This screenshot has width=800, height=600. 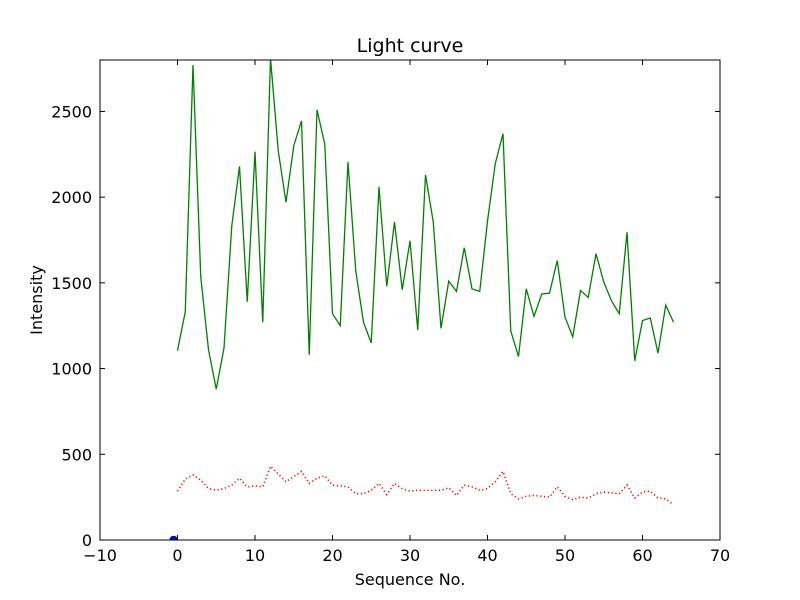 I want to click on x-tick-label-8: 70, so click(x=720, y=555).